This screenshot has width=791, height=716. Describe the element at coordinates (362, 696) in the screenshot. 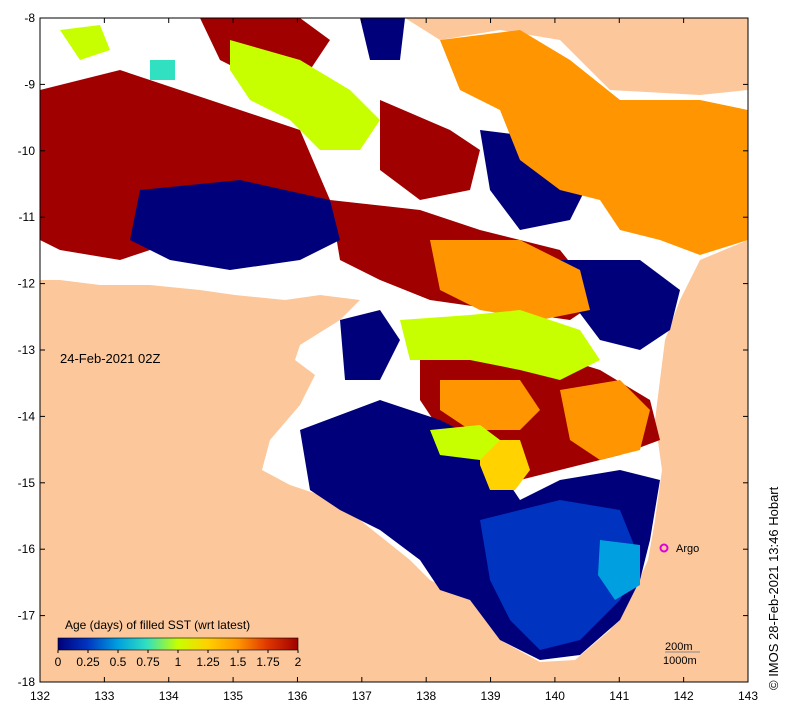

I see `lon-tick-label: 137` at that location.